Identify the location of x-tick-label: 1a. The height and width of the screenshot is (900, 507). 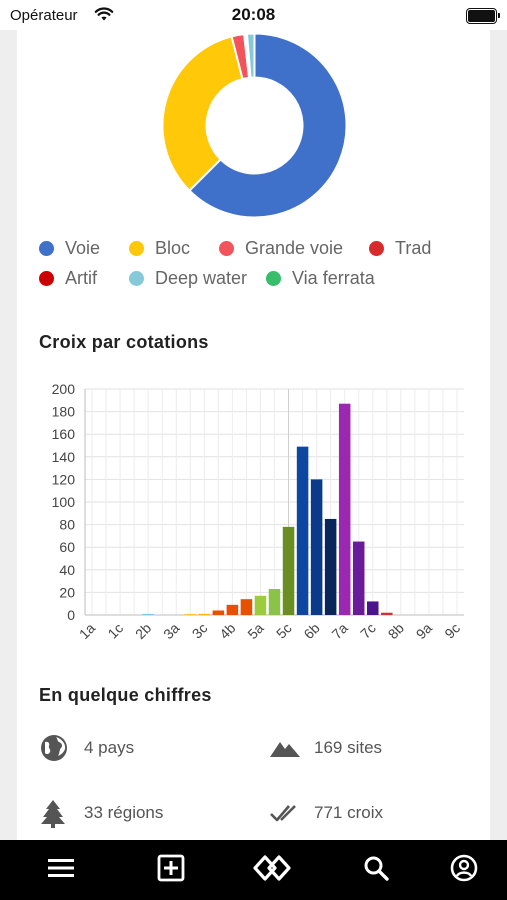
(87, 631).